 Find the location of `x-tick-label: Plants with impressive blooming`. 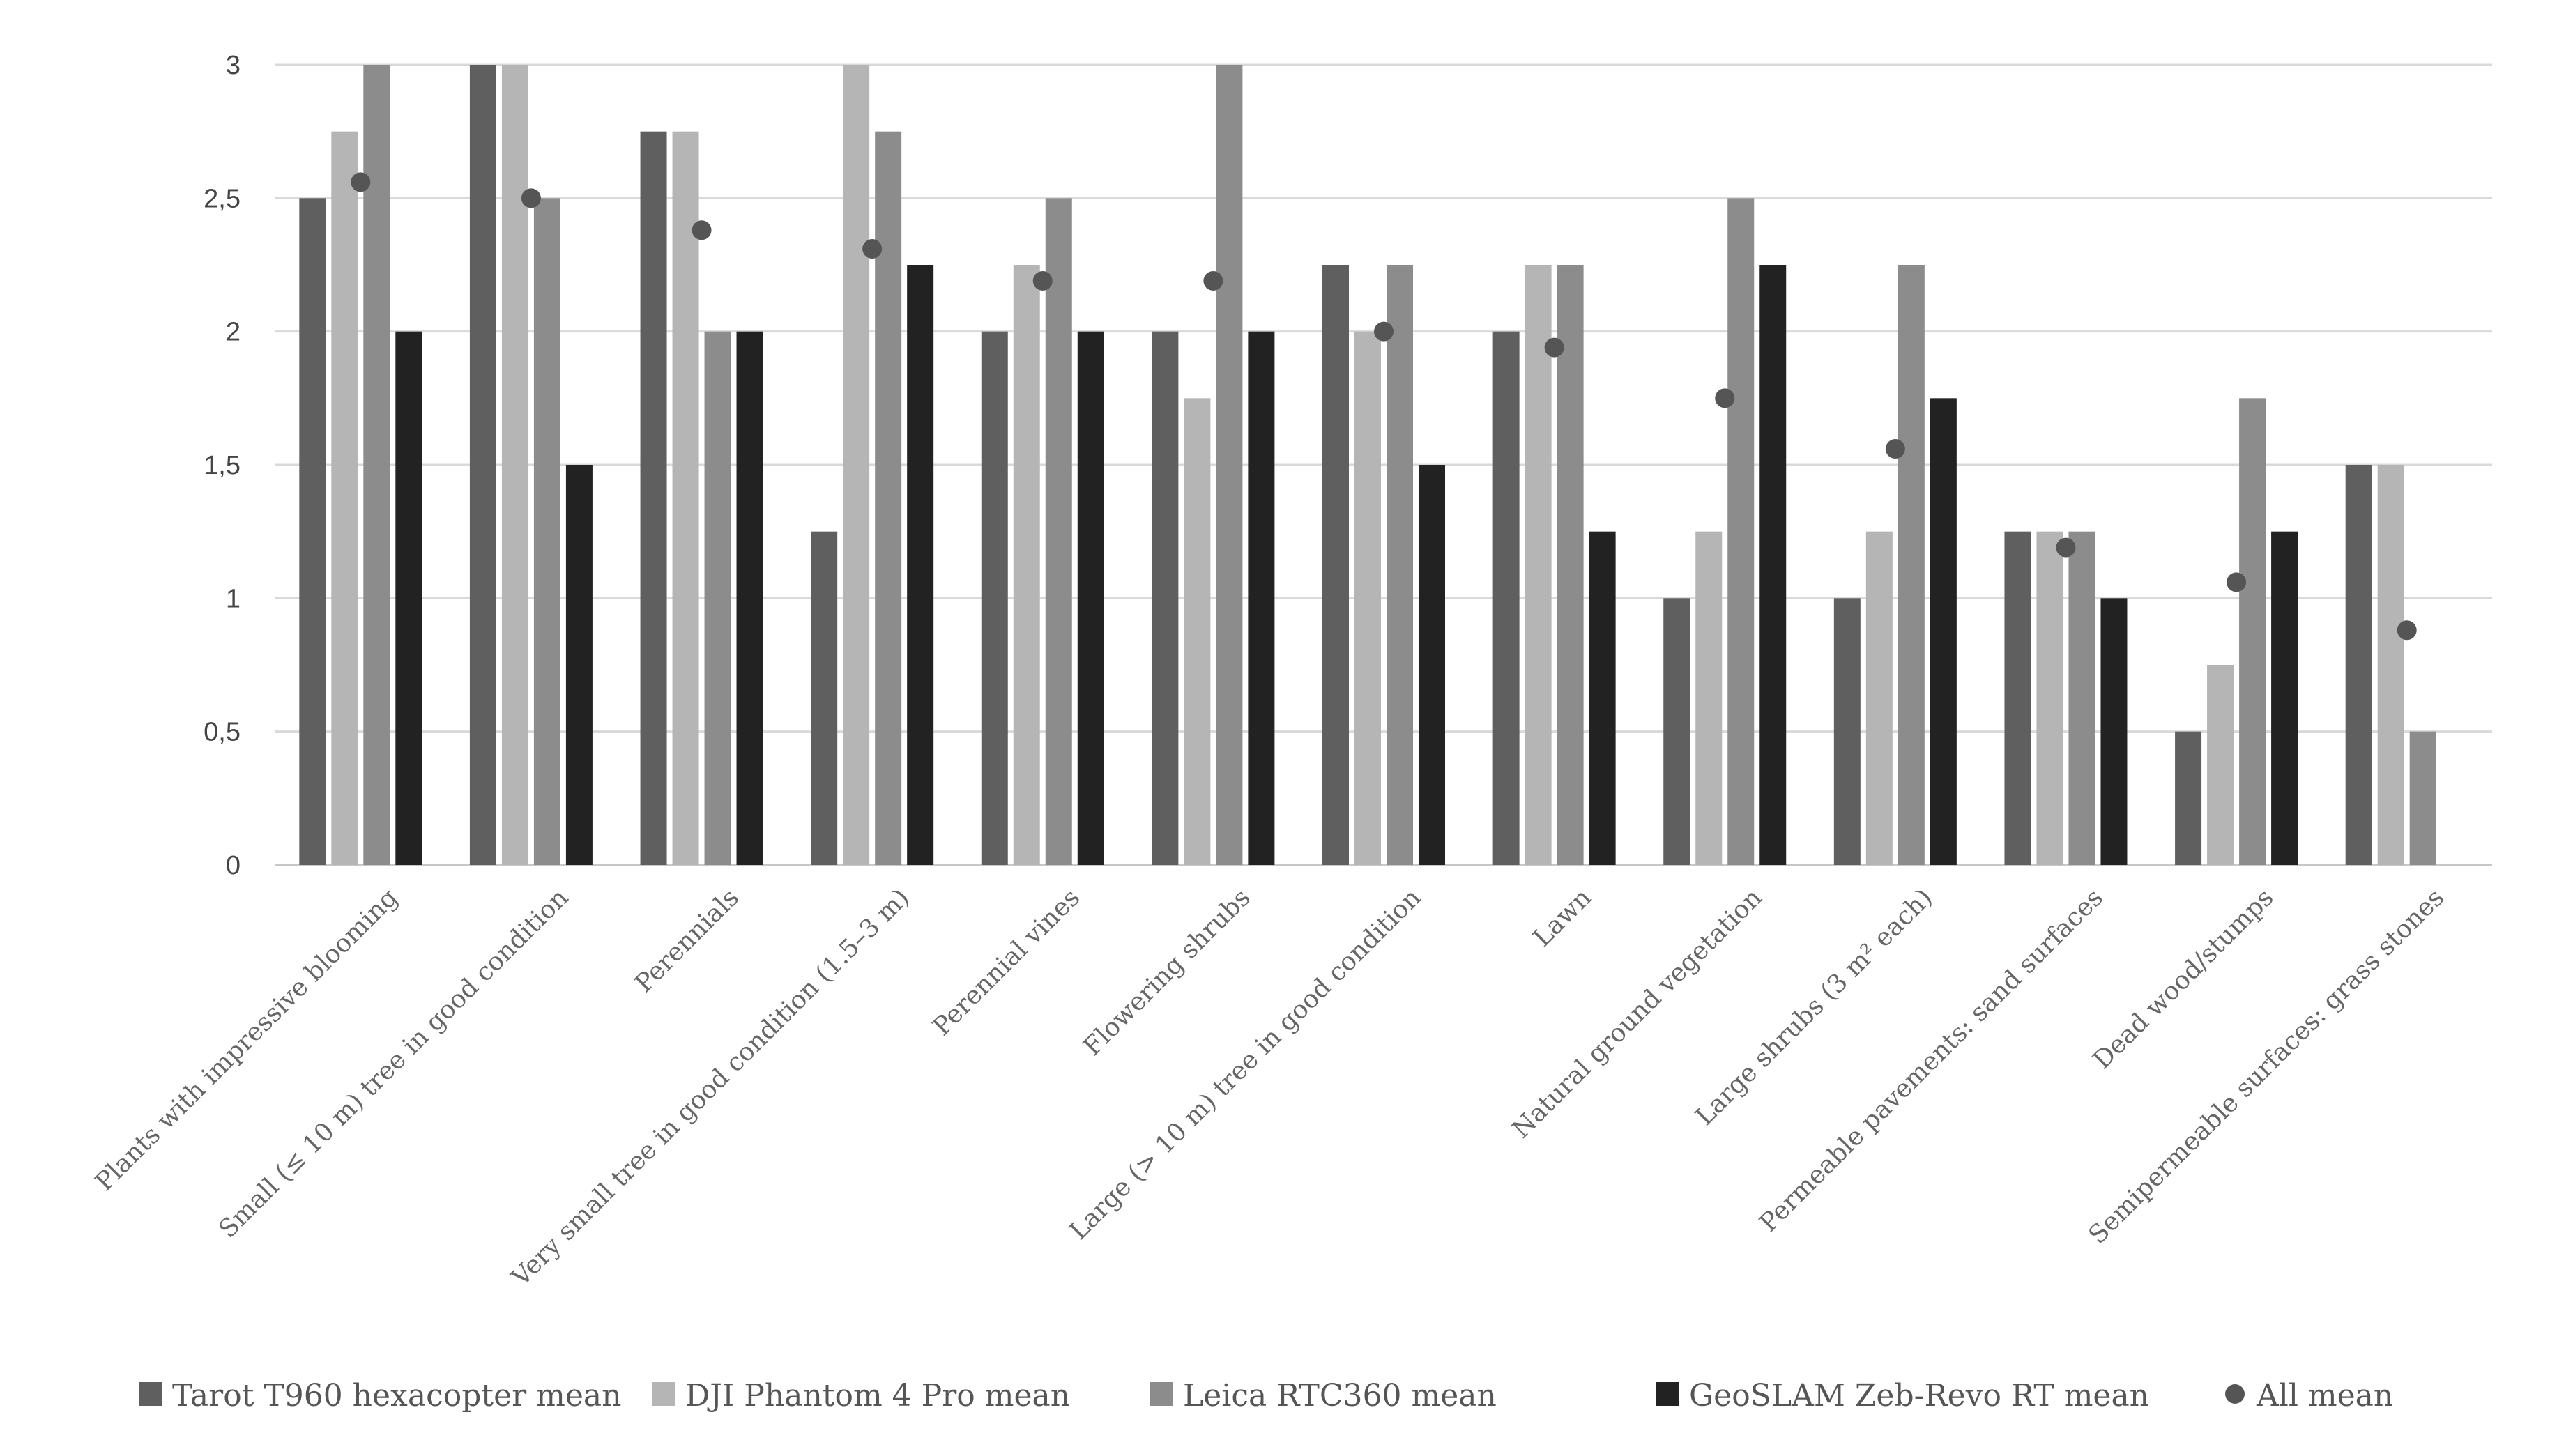

x-tick-label: Plants with impressive blooming is located at coordinates (247, 1040).